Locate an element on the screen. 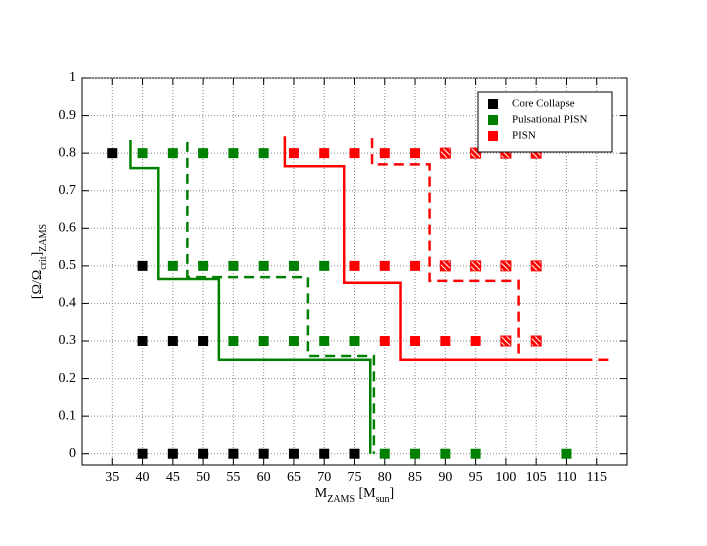 The height and width of the screenshot is (546, 707). x-tick-label: 105 is located at coordinates (536, 477).